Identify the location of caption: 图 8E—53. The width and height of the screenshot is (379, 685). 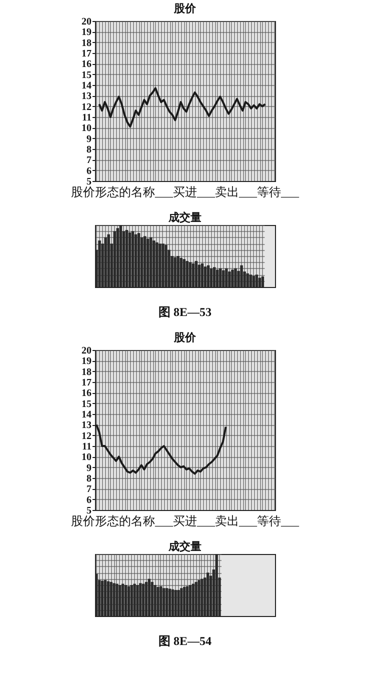
(185, 312).